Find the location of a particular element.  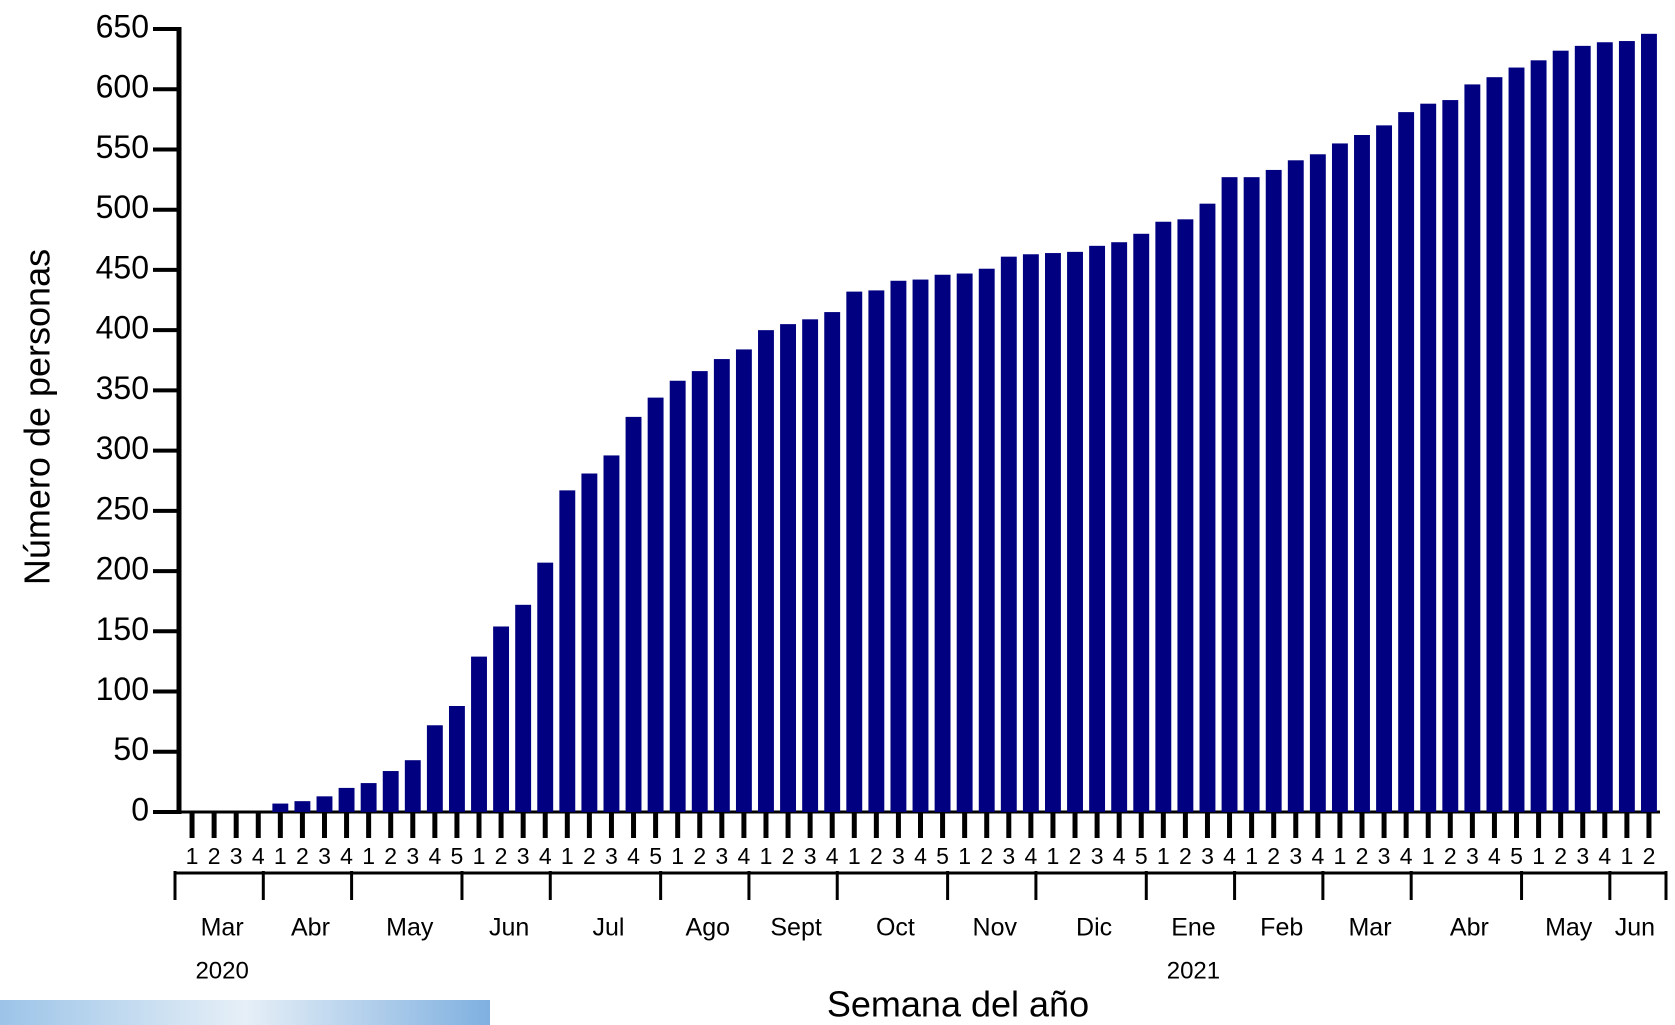

month-label: Mar is located at coordinates (1369, 928).